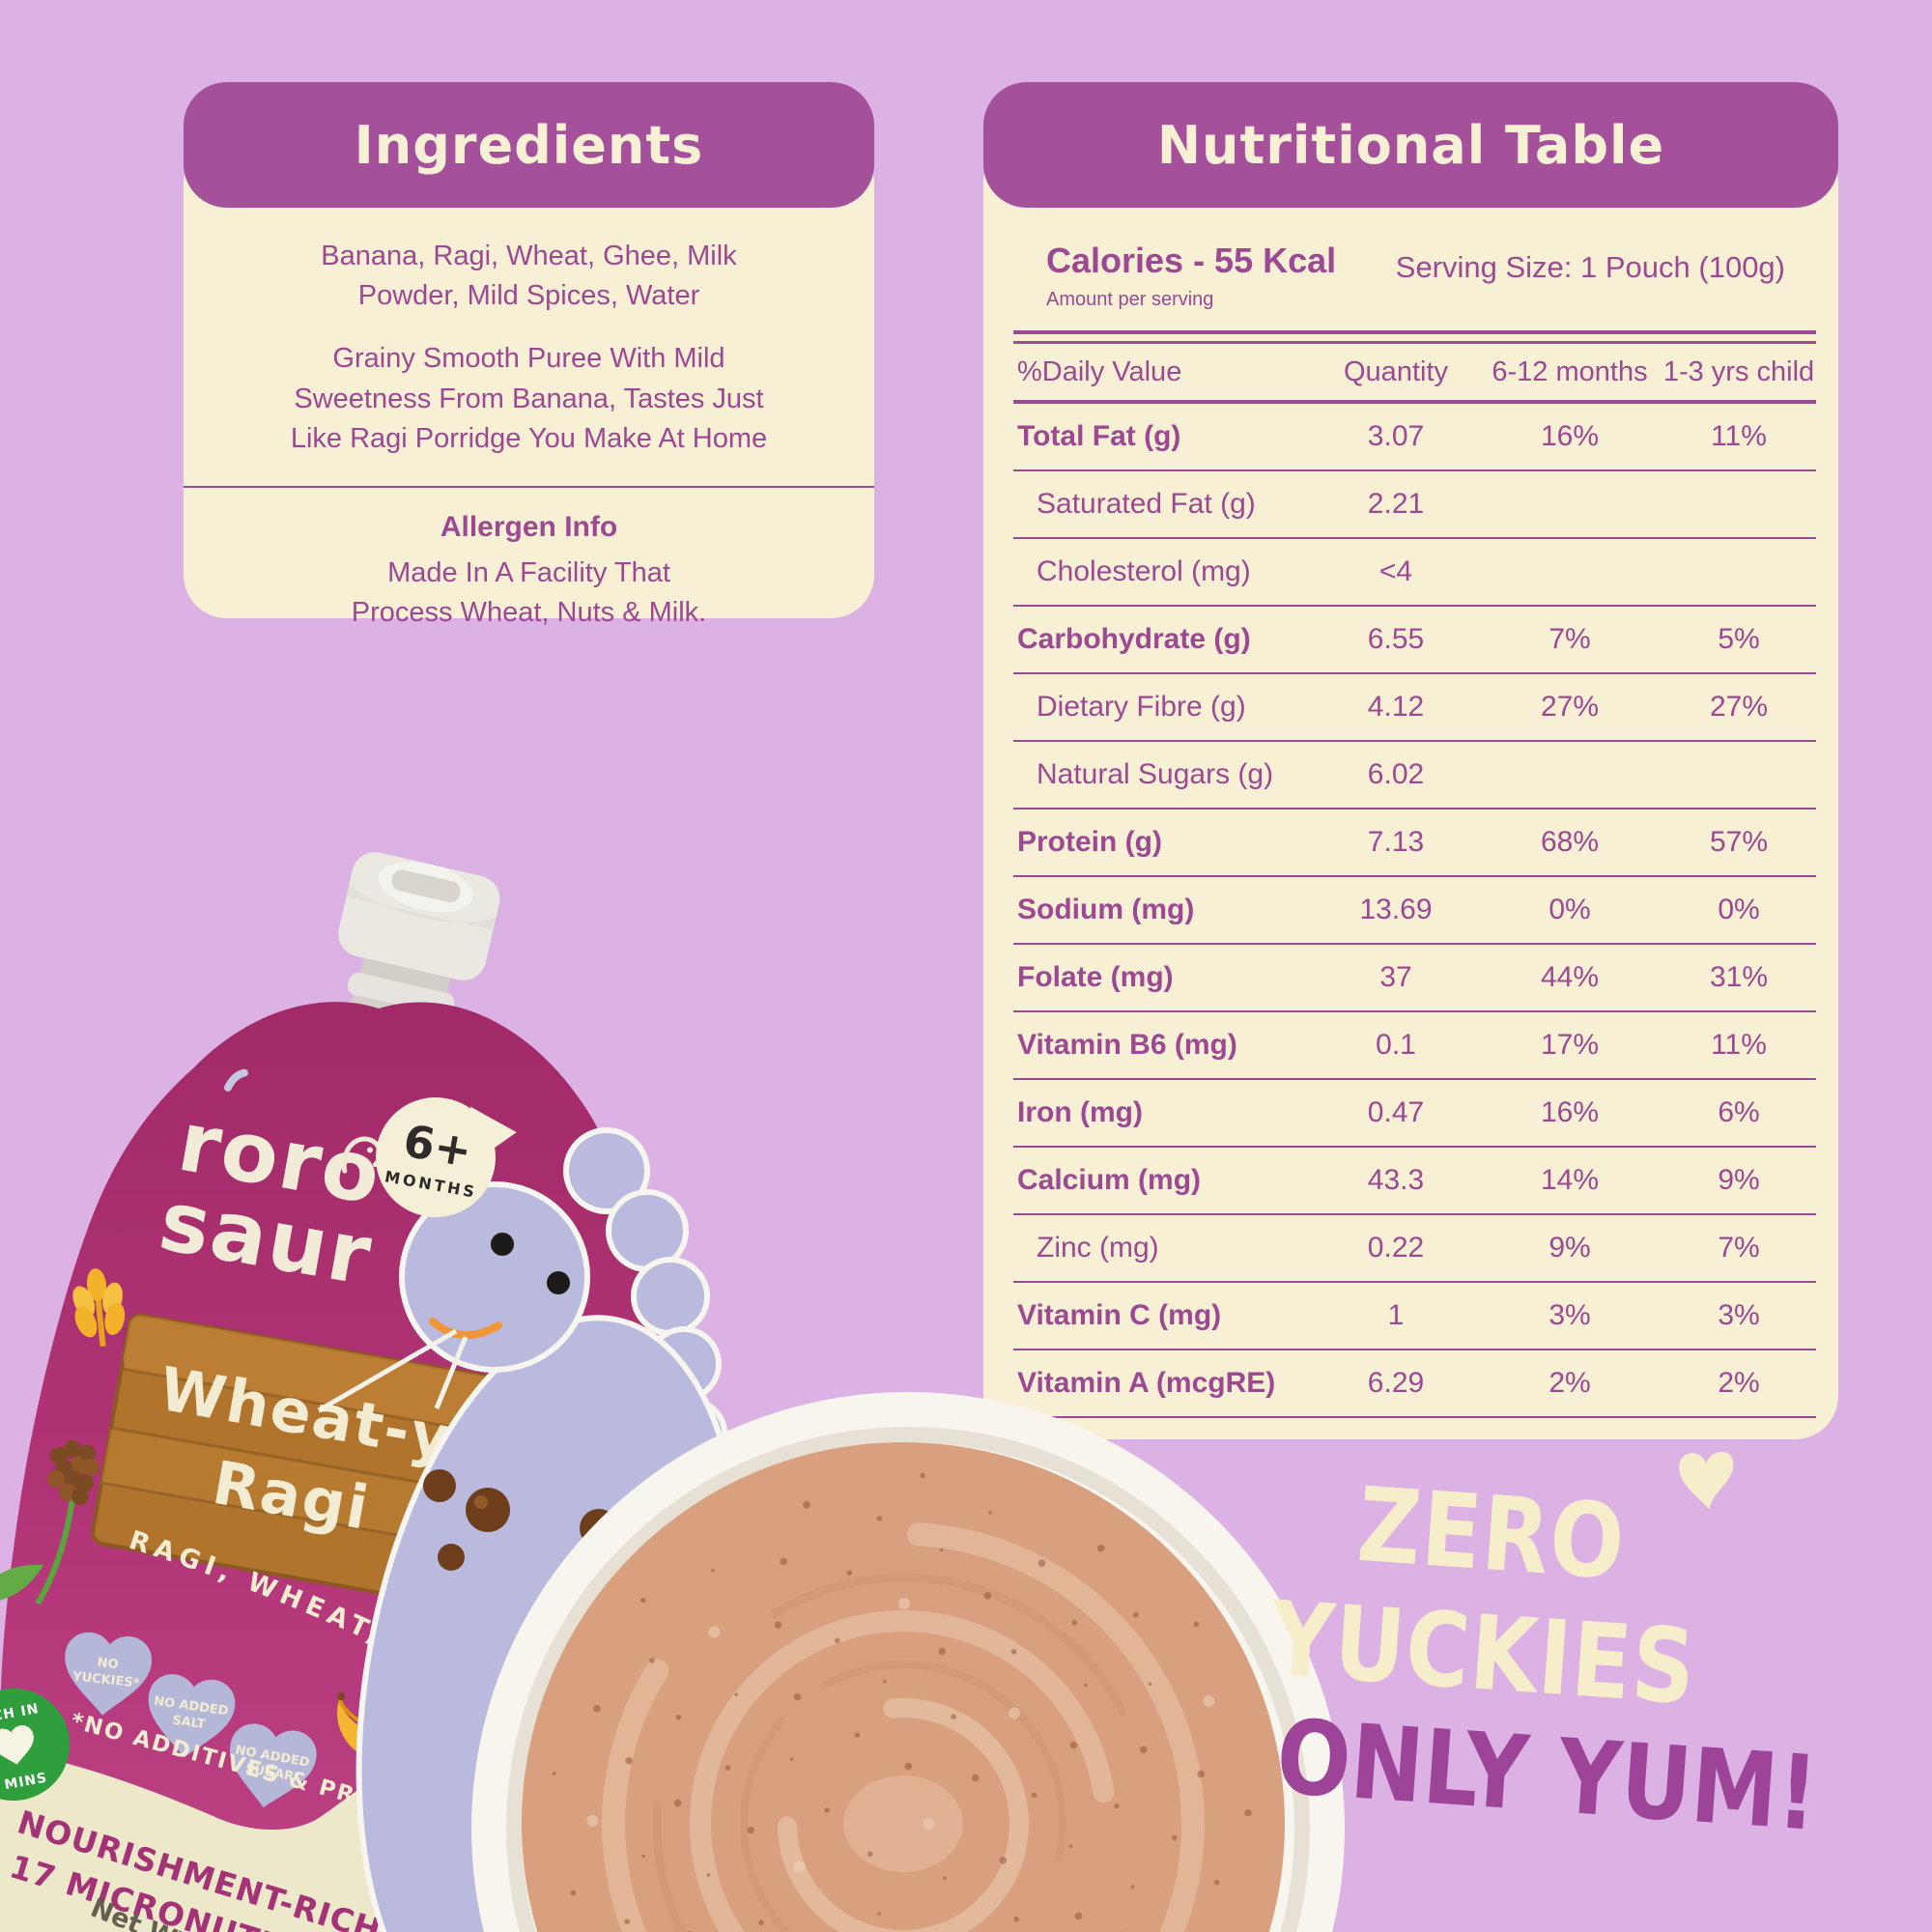  What do you see at coordinates (529, 145) in the screenshot?
I see `ingredients-title: Ingredients` at bounding box center [529, 145].